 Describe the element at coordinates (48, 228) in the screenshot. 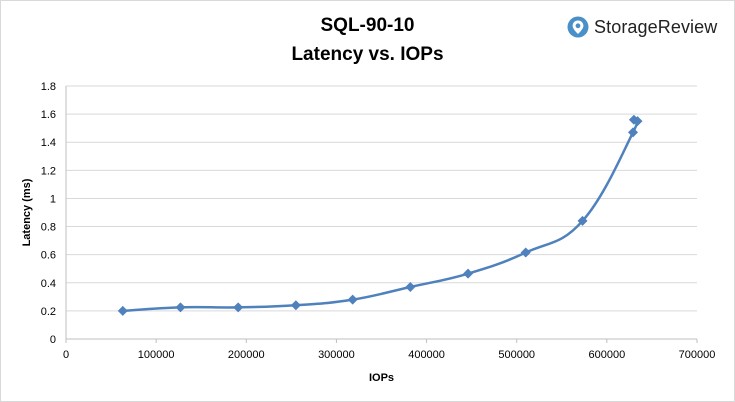

I see `y-tick-label: 0.8` at that location.